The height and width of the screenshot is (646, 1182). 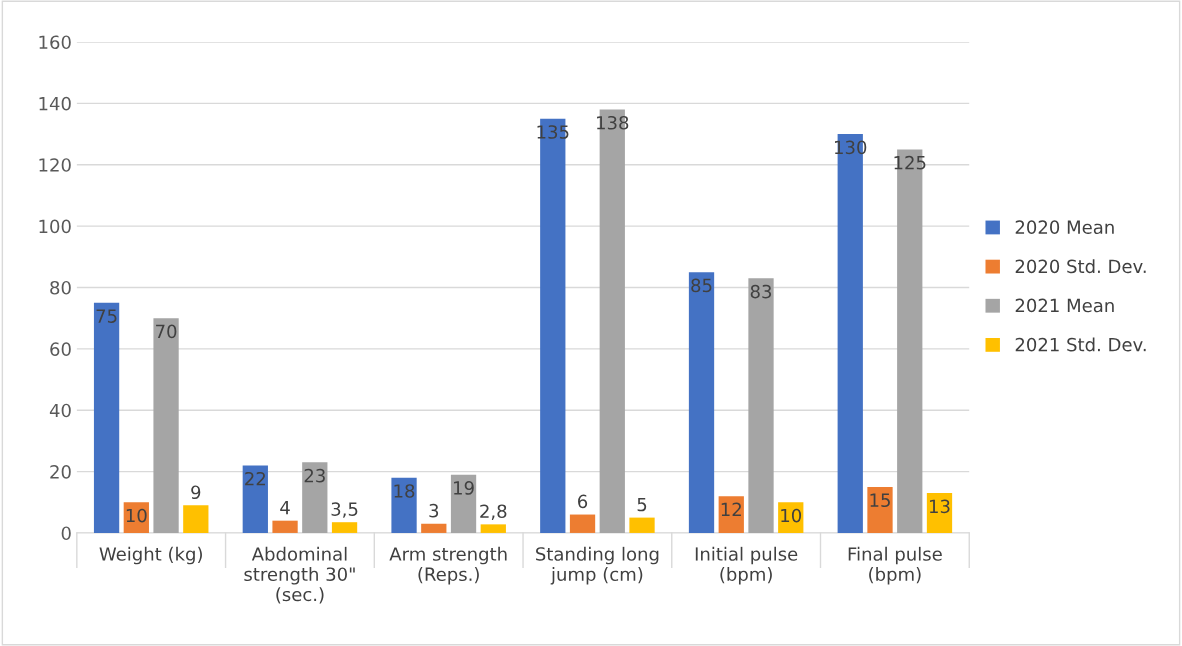 I want to click on y-tick-label: 80, so click(x=60, y=287).